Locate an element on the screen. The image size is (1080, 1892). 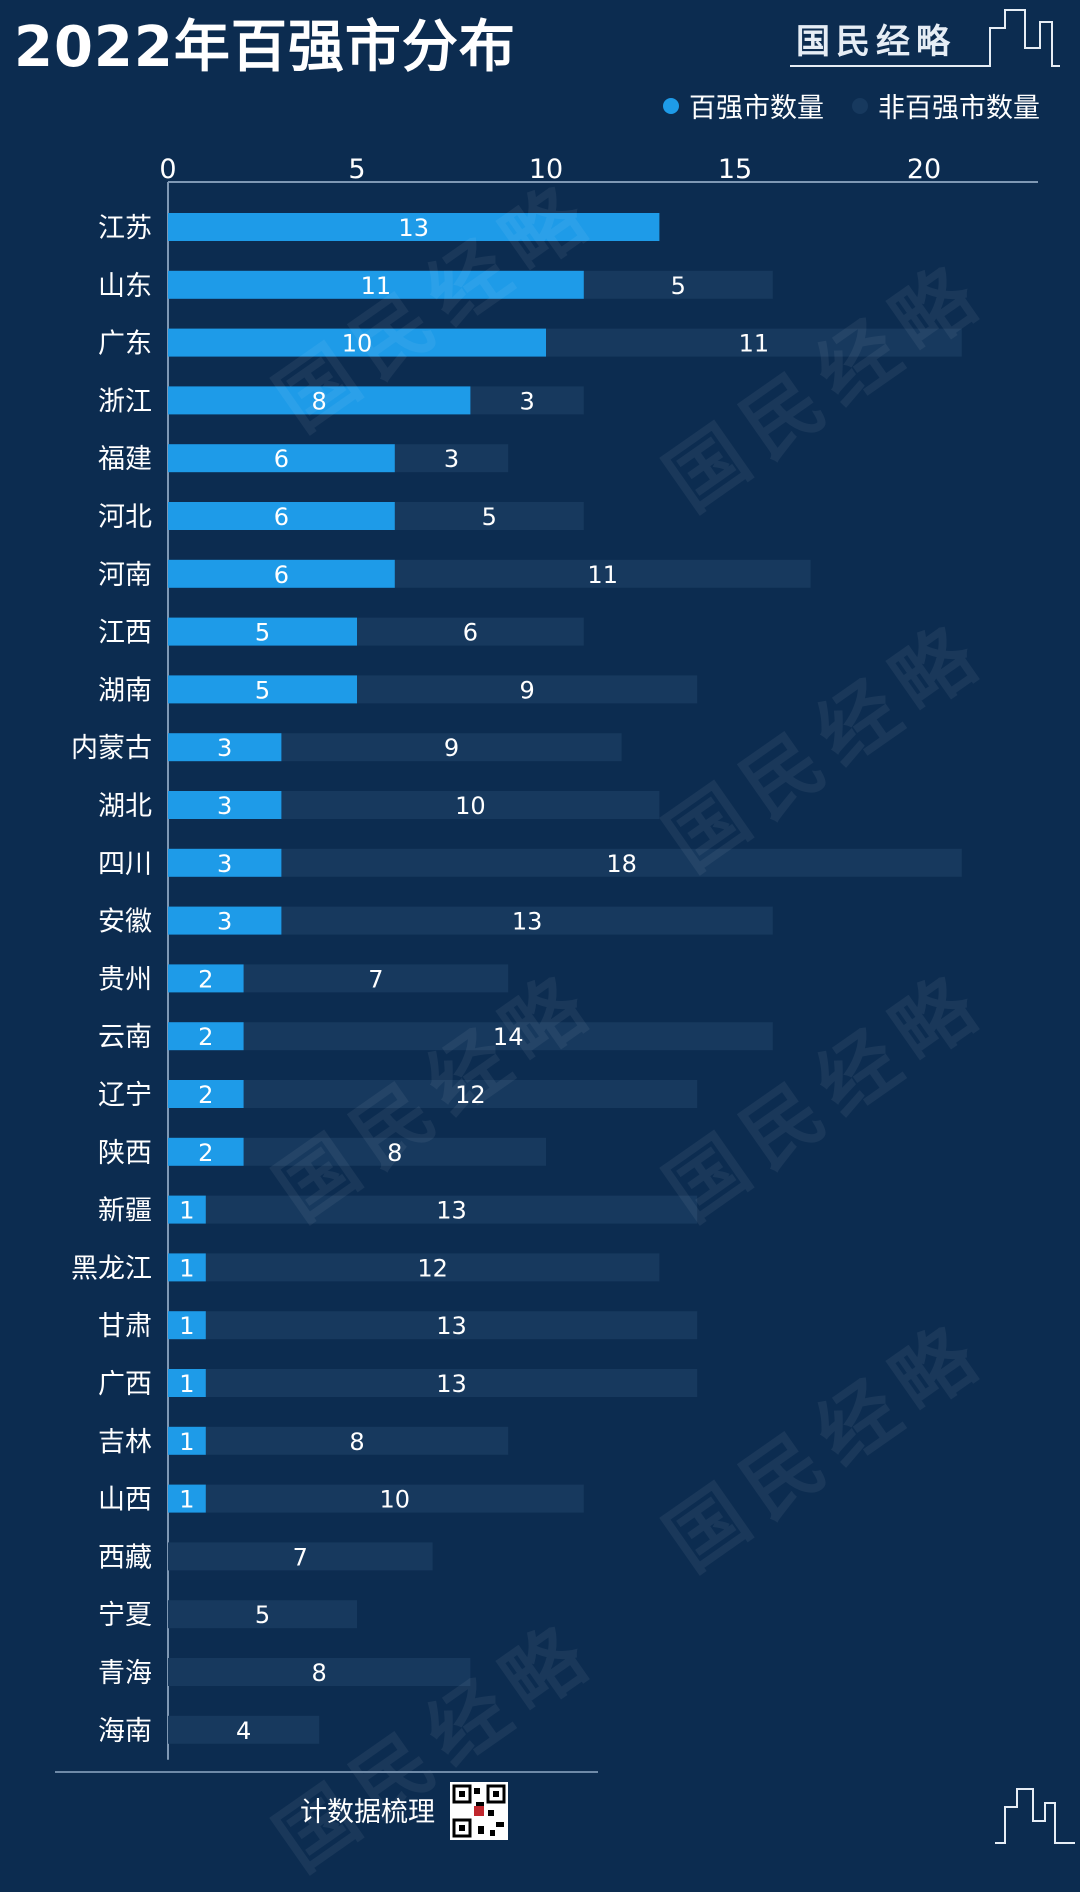
data-label-non-top100: 12 is located at coordinates (470, 1095).